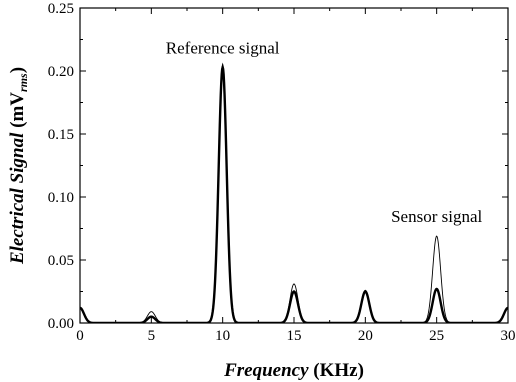 Image resolution: width=516 pixels, height=382 pixels. I want to click on y-tick-label: 0.10, so click(61, 198).